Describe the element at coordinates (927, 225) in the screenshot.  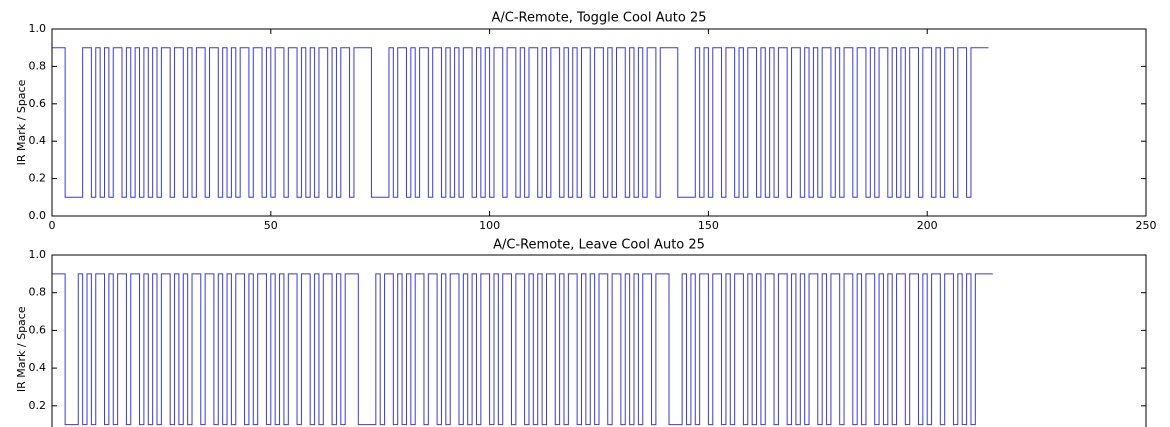
I see `x-tick-label: 200` at that location.